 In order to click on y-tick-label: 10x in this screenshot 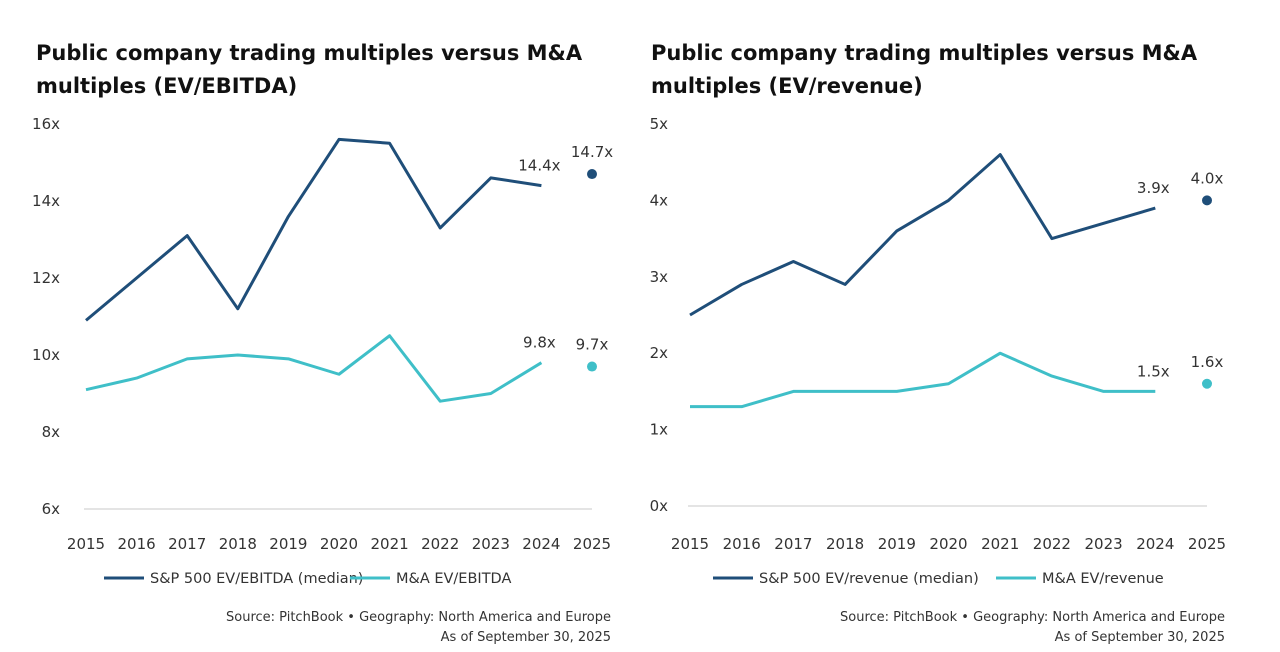, I will do `click(46, 355)`.